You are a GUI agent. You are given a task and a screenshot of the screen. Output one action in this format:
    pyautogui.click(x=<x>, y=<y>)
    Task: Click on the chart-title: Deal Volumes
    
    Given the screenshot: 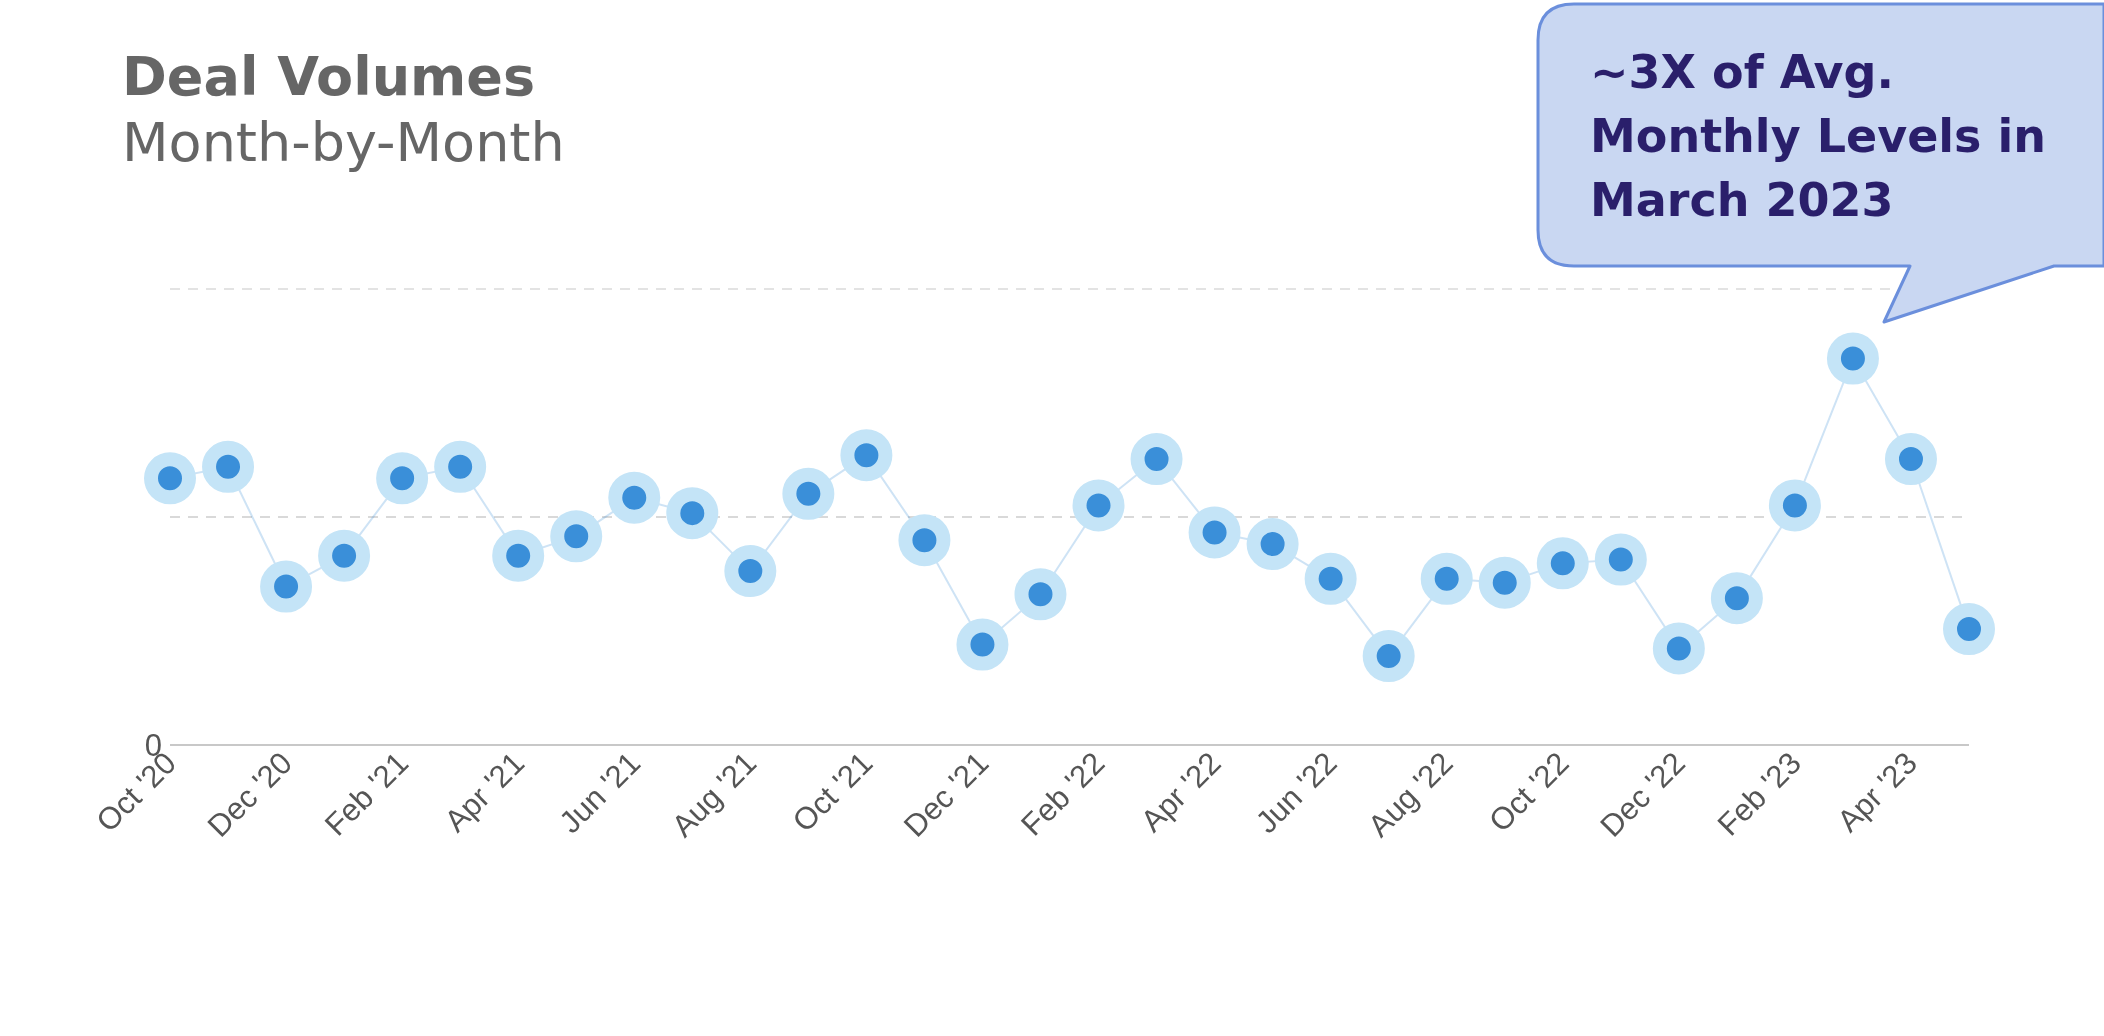 What is the action you would take?
    pyautogui.click(x=329, y=77)
    